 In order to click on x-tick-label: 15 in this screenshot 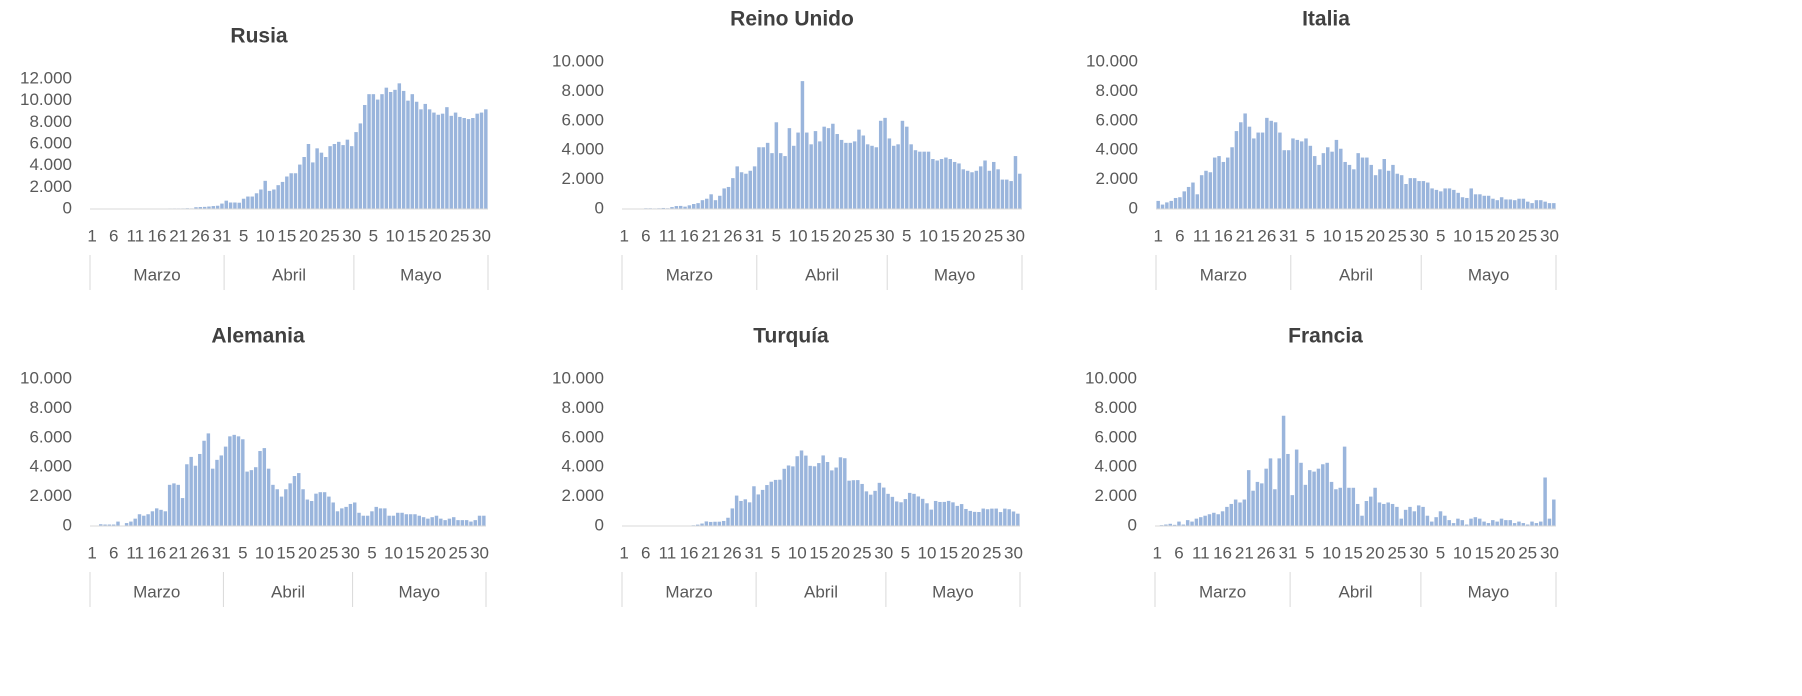, I will do `click(416, 235)`.